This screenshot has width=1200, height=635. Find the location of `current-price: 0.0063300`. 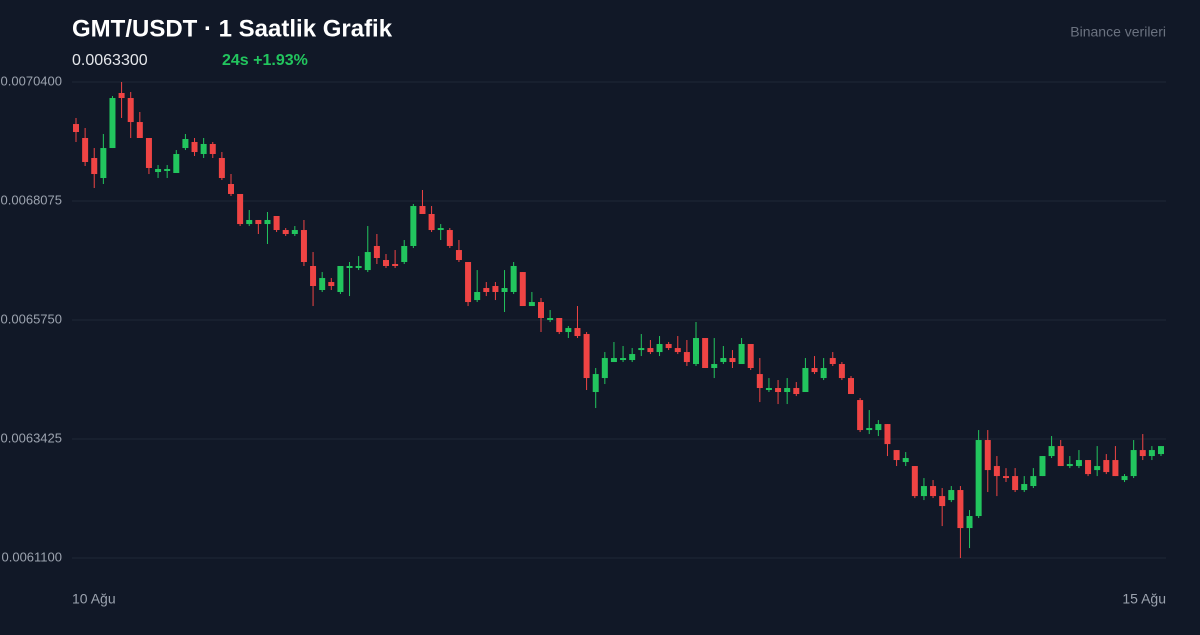

current-price: 0.0063300 is located at coordinates (110, 60).